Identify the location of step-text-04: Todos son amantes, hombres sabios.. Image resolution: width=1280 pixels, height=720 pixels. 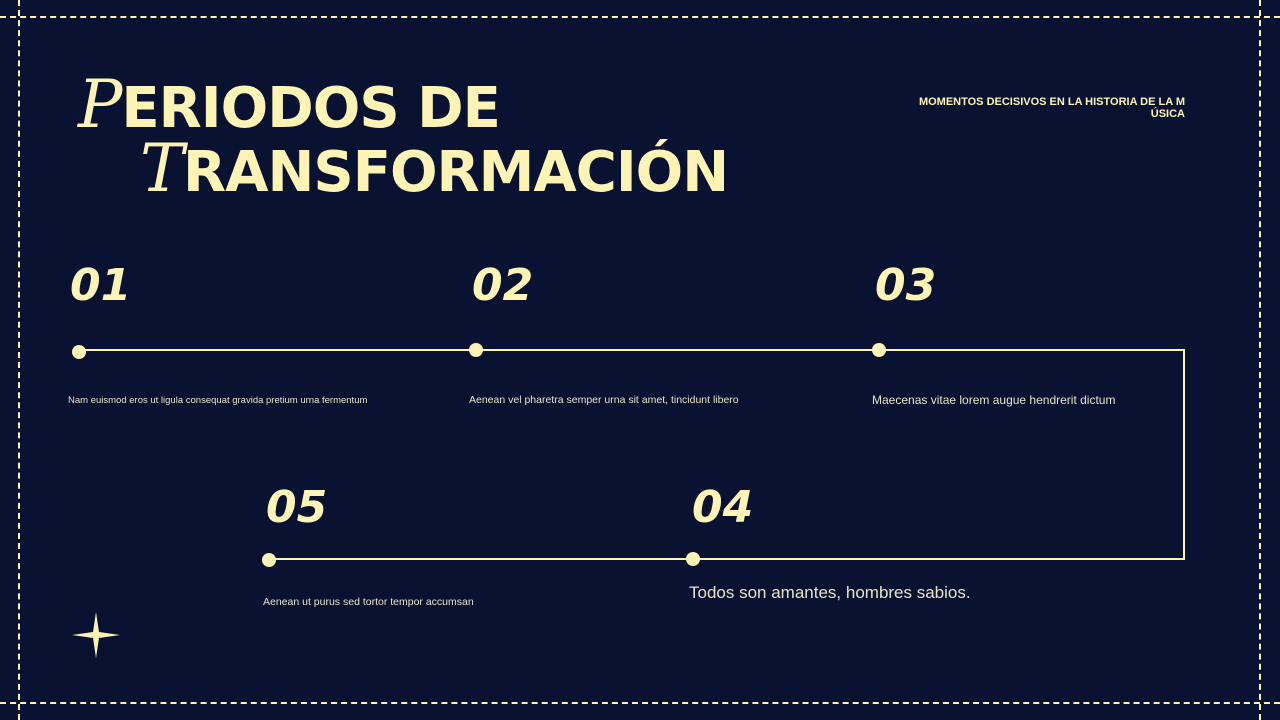
(830, 592).